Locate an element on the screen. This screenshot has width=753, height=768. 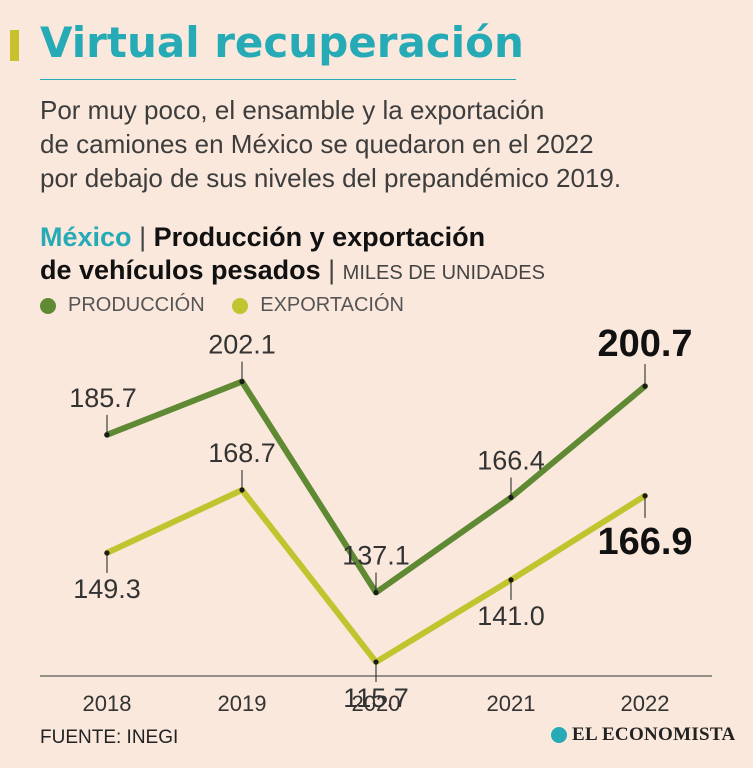
x-tick-label: 2022 is located at coordinates (645, 703).